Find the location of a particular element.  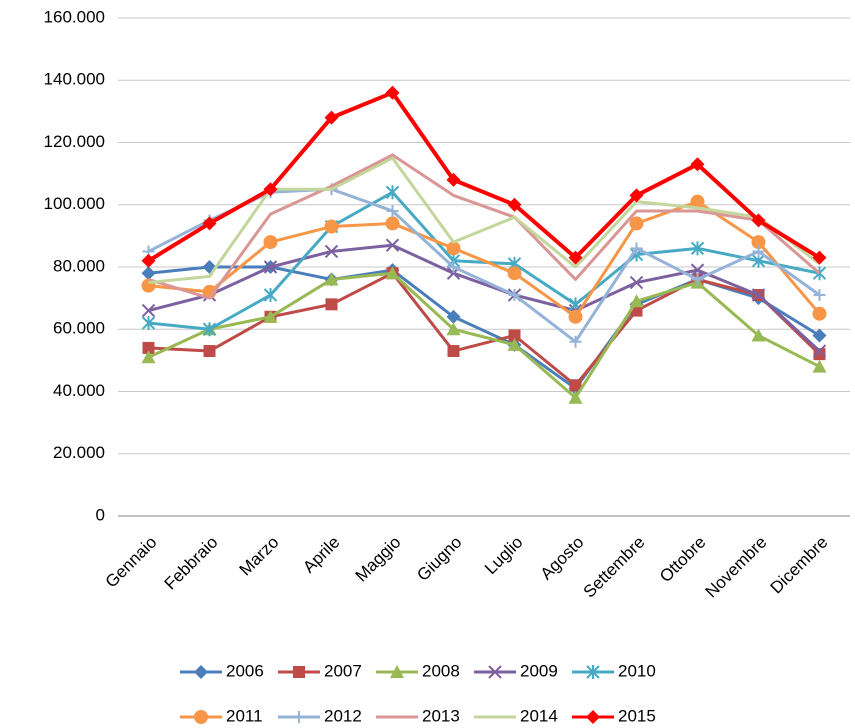

legend-label: 2006 is located at coordinates (245, 670).